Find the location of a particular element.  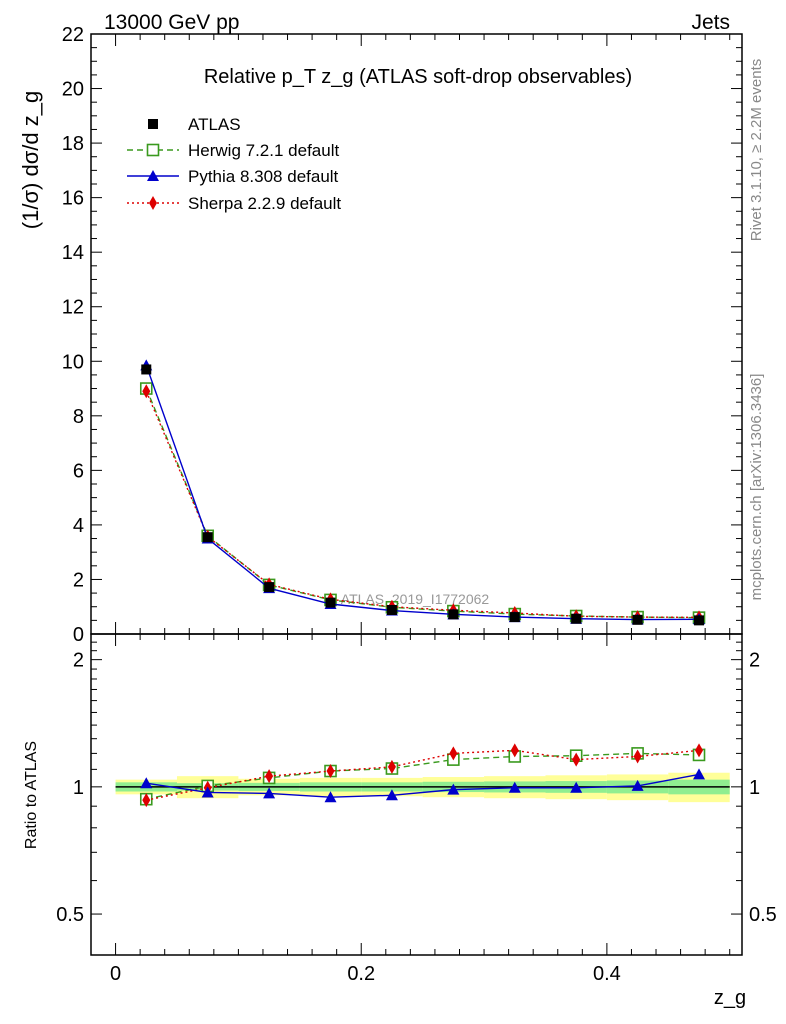

process-label: Jets is located at coordinates (710, 22).